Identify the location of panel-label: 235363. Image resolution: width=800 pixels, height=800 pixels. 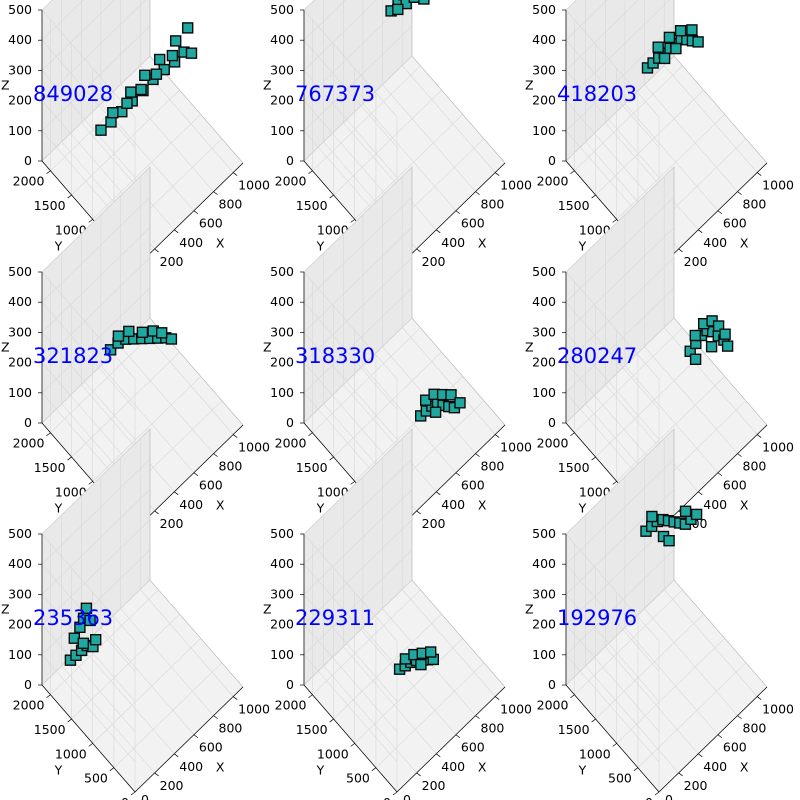
(73, 618).